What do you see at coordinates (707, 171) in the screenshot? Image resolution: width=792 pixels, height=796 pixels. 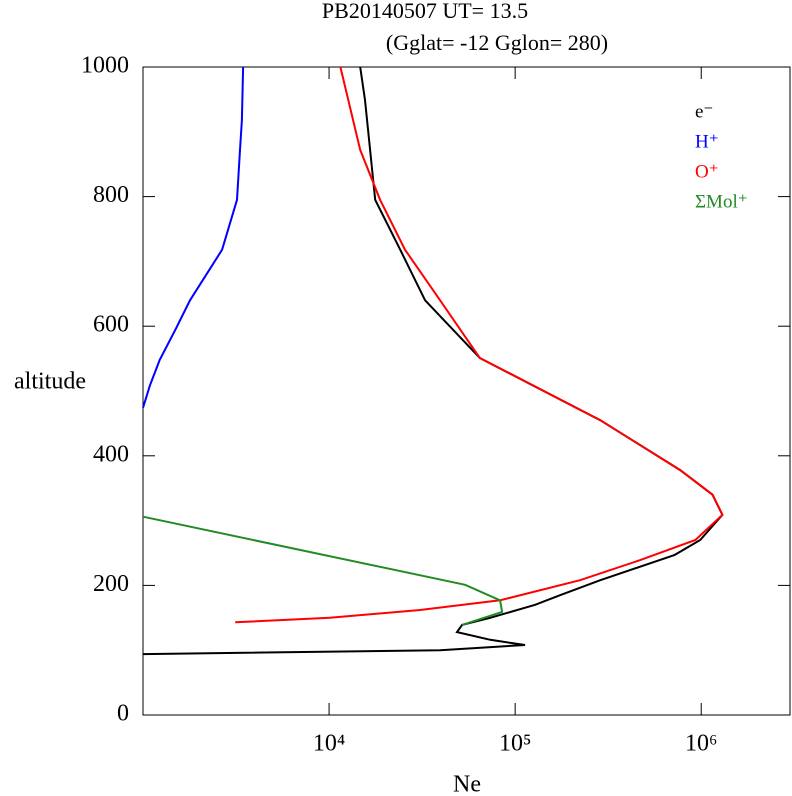 I see `legend-entry: O⁺` at bounding box center [707, 171].